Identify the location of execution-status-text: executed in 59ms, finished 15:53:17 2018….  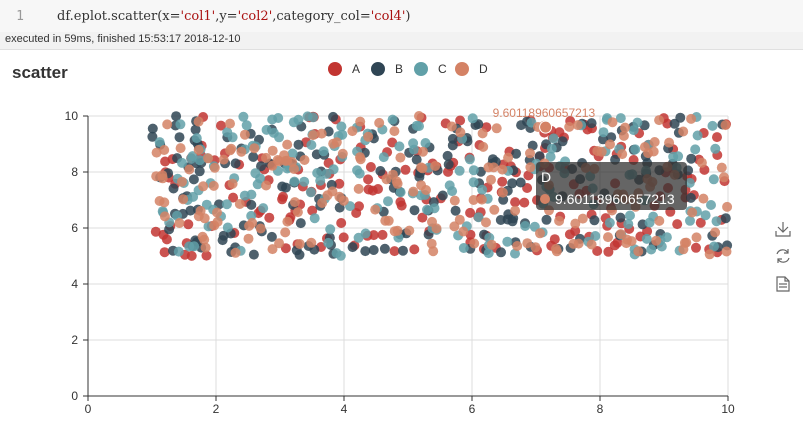
(123, 39).